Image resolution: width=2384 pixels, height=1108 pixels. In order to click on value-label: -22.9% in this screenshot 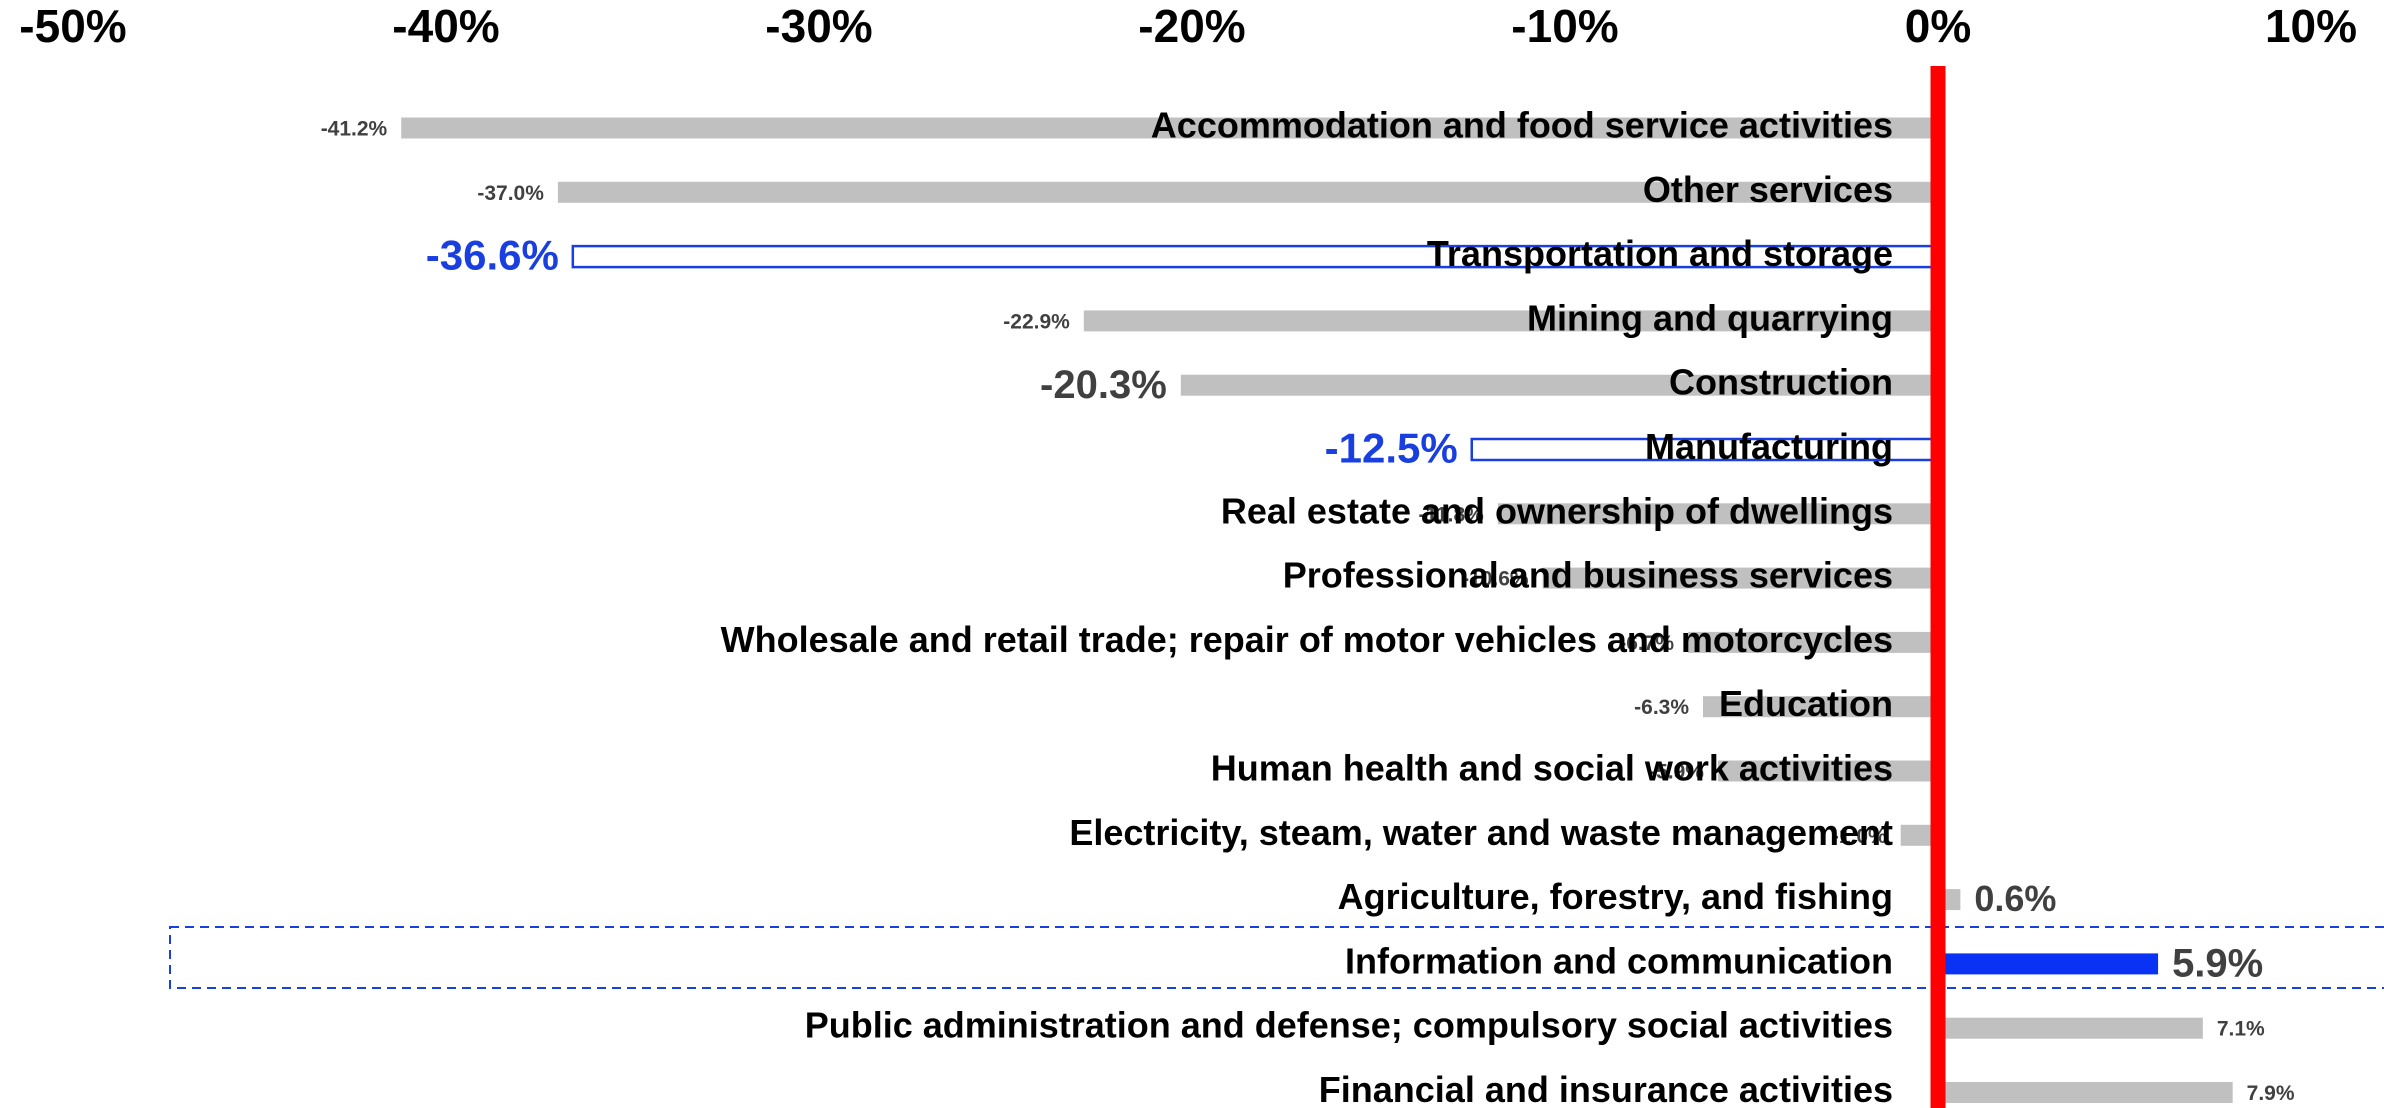, I will do `click(1036, 321)`.